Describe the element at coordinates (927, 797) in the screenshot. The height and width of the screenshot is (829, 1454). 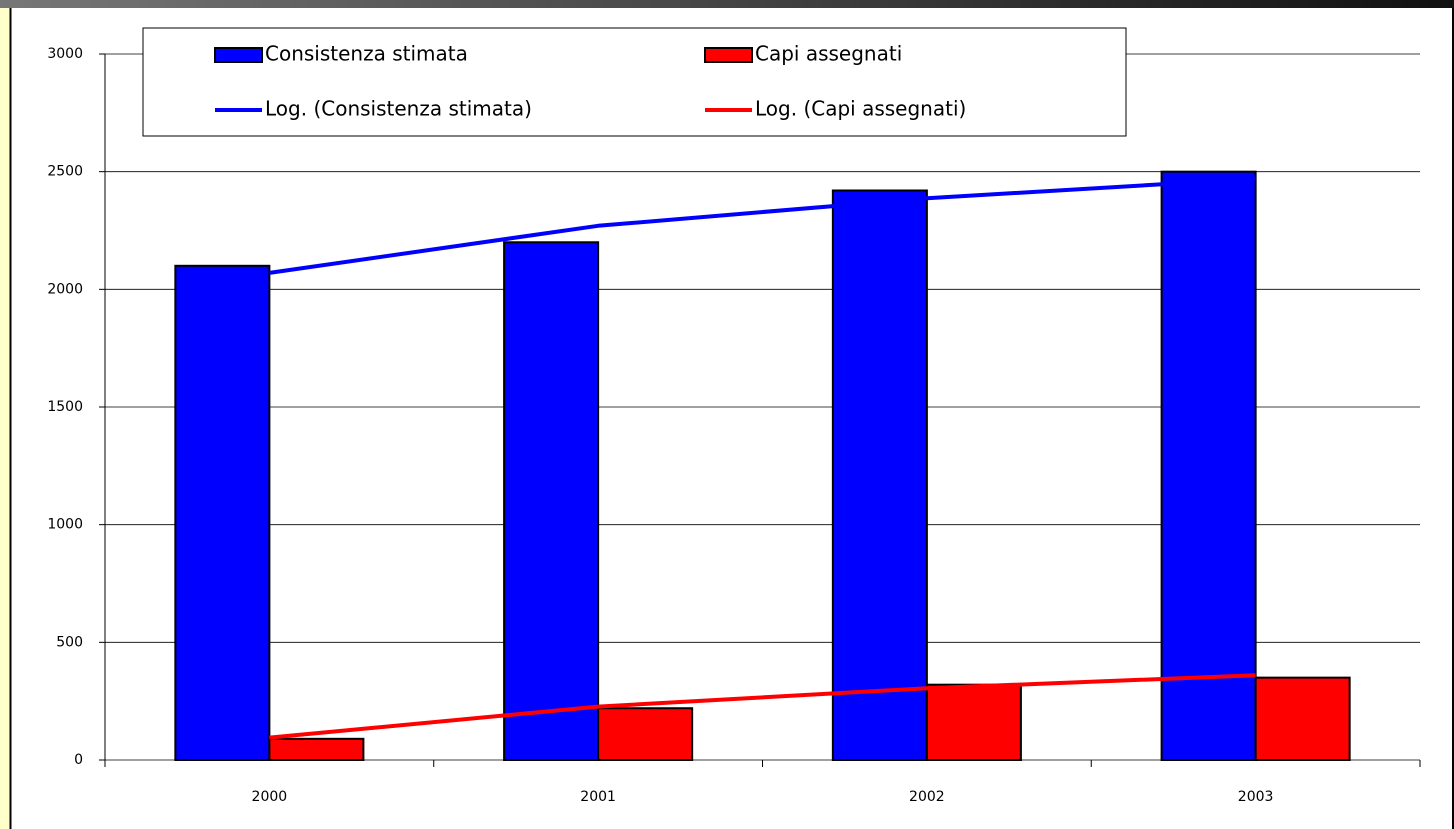
I see `x-tick-label: 2002` at that location.